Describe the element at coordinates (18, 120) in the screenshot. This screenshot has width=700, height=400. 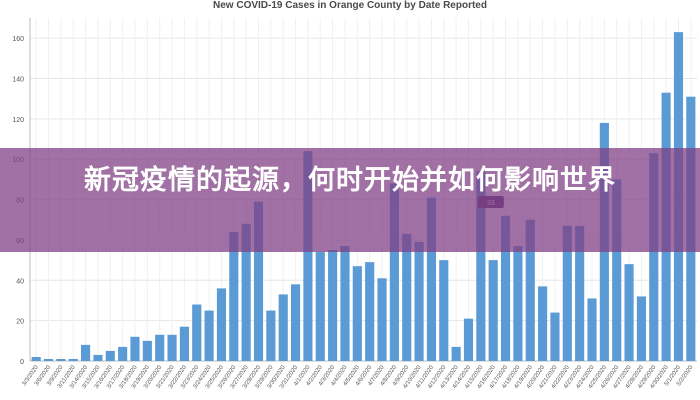
I see `y-tick-label: 120` at that location.